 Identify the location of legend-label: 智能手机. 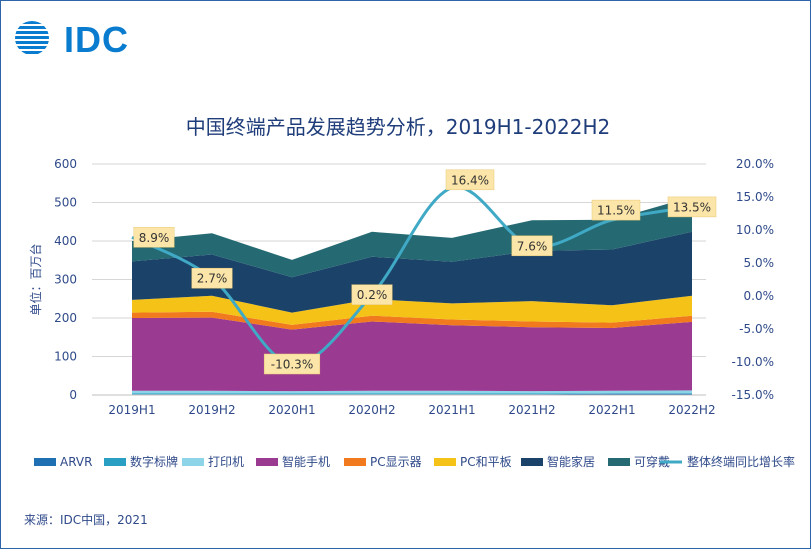
(306, 461).